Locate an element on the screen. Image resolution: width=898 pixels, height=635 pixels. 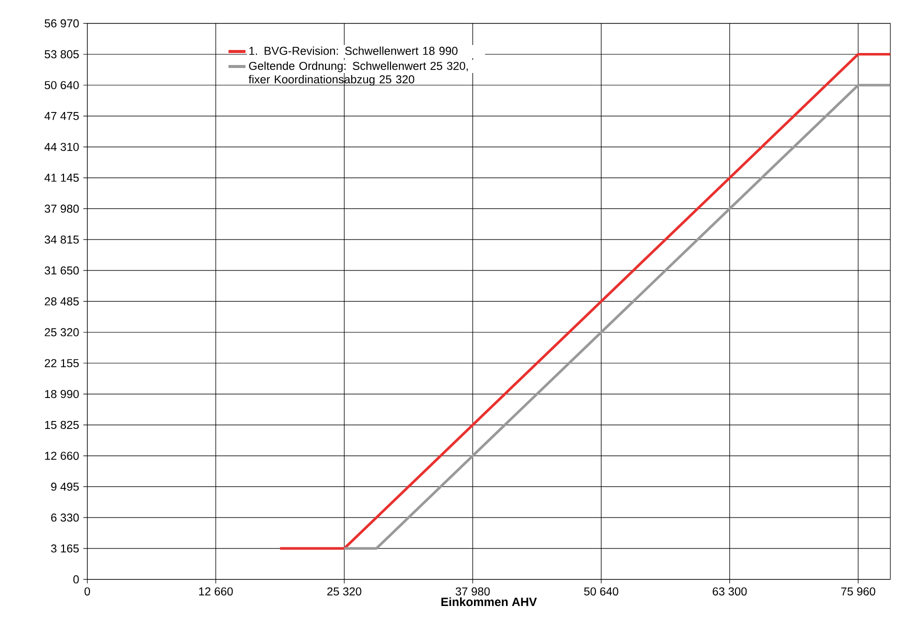
y-tick-label: 47 475 is located at coordinates (61, 116).